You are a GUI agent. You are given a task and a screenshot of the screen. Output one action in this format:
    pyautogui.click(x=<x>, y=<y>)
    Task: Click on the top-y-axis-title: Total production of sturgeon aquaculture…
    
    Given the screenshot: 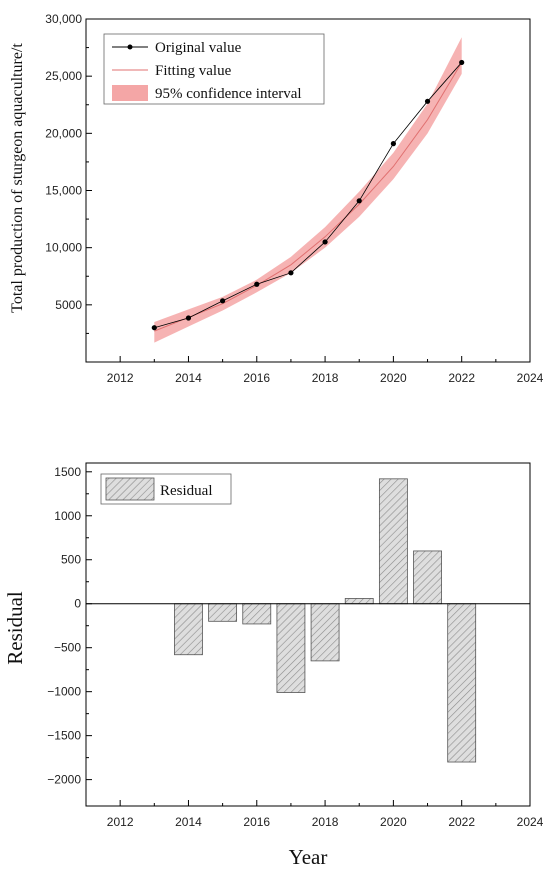 What is the action you would take?
    pyautogui.click(x=17, y=178)
    